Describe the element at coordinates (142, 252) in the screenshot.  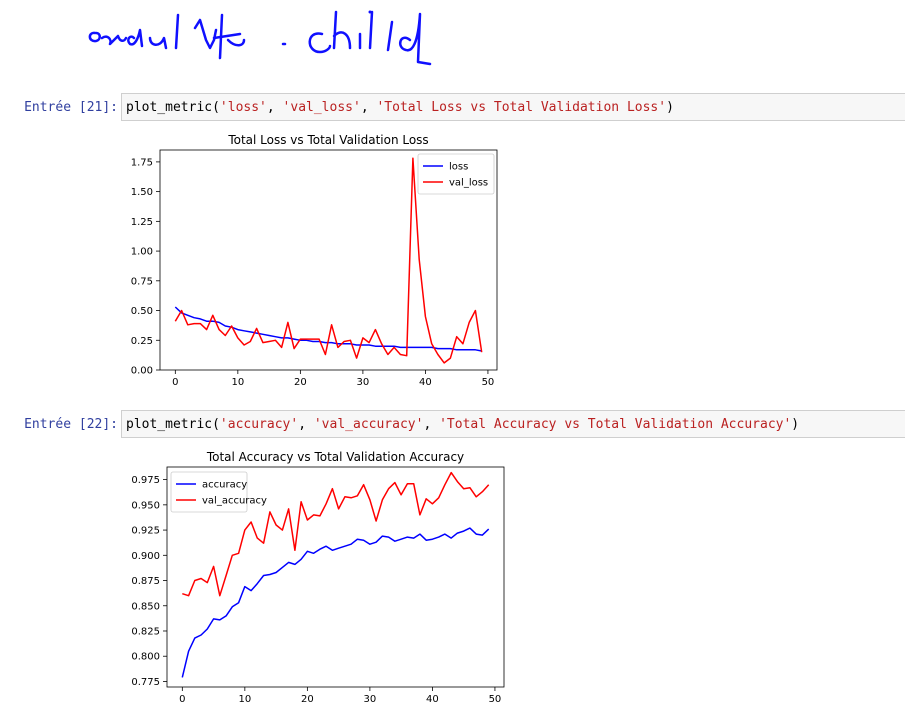
I see `y-tick-label: 1.00` at that location.